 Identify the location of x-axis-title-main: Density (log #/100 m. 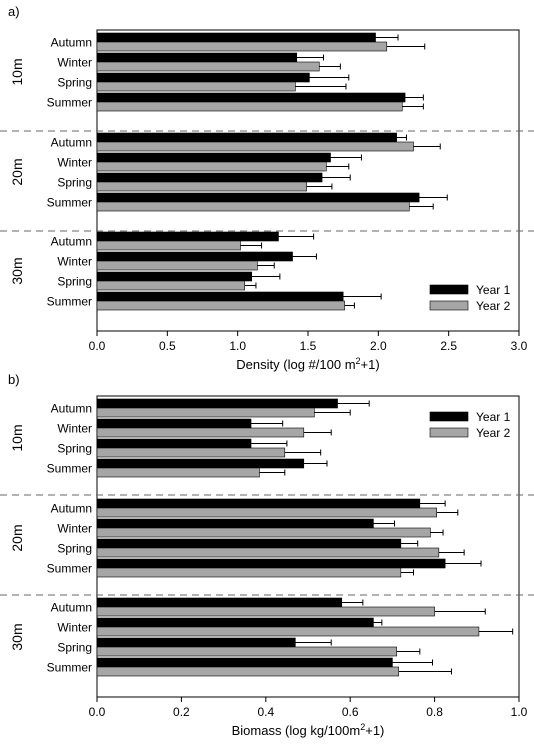
(295, 364).